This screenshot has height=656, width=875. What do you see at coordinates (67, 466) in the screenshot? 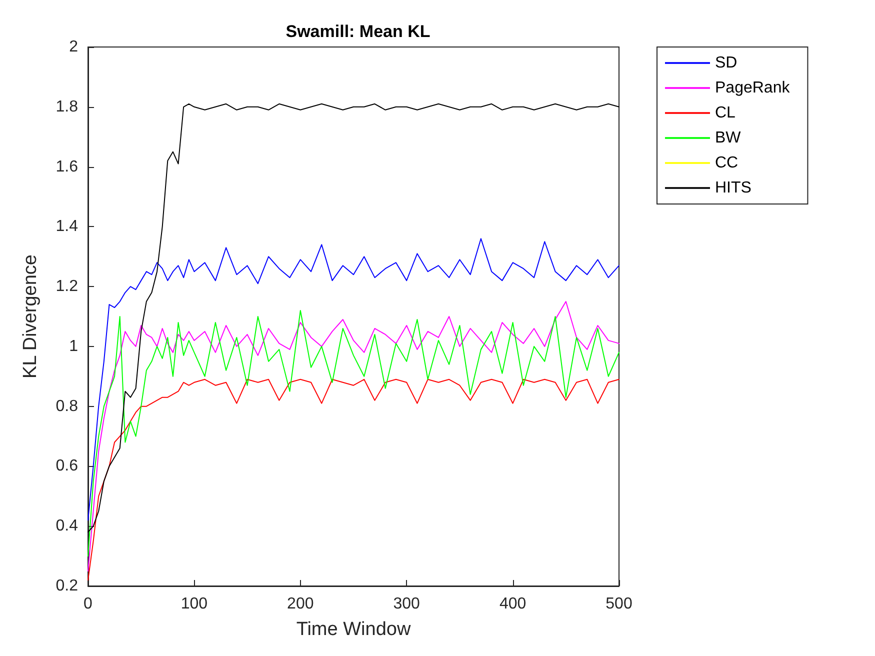
I see `y-tick-label: 0.6` at bounding box center [67, 466].